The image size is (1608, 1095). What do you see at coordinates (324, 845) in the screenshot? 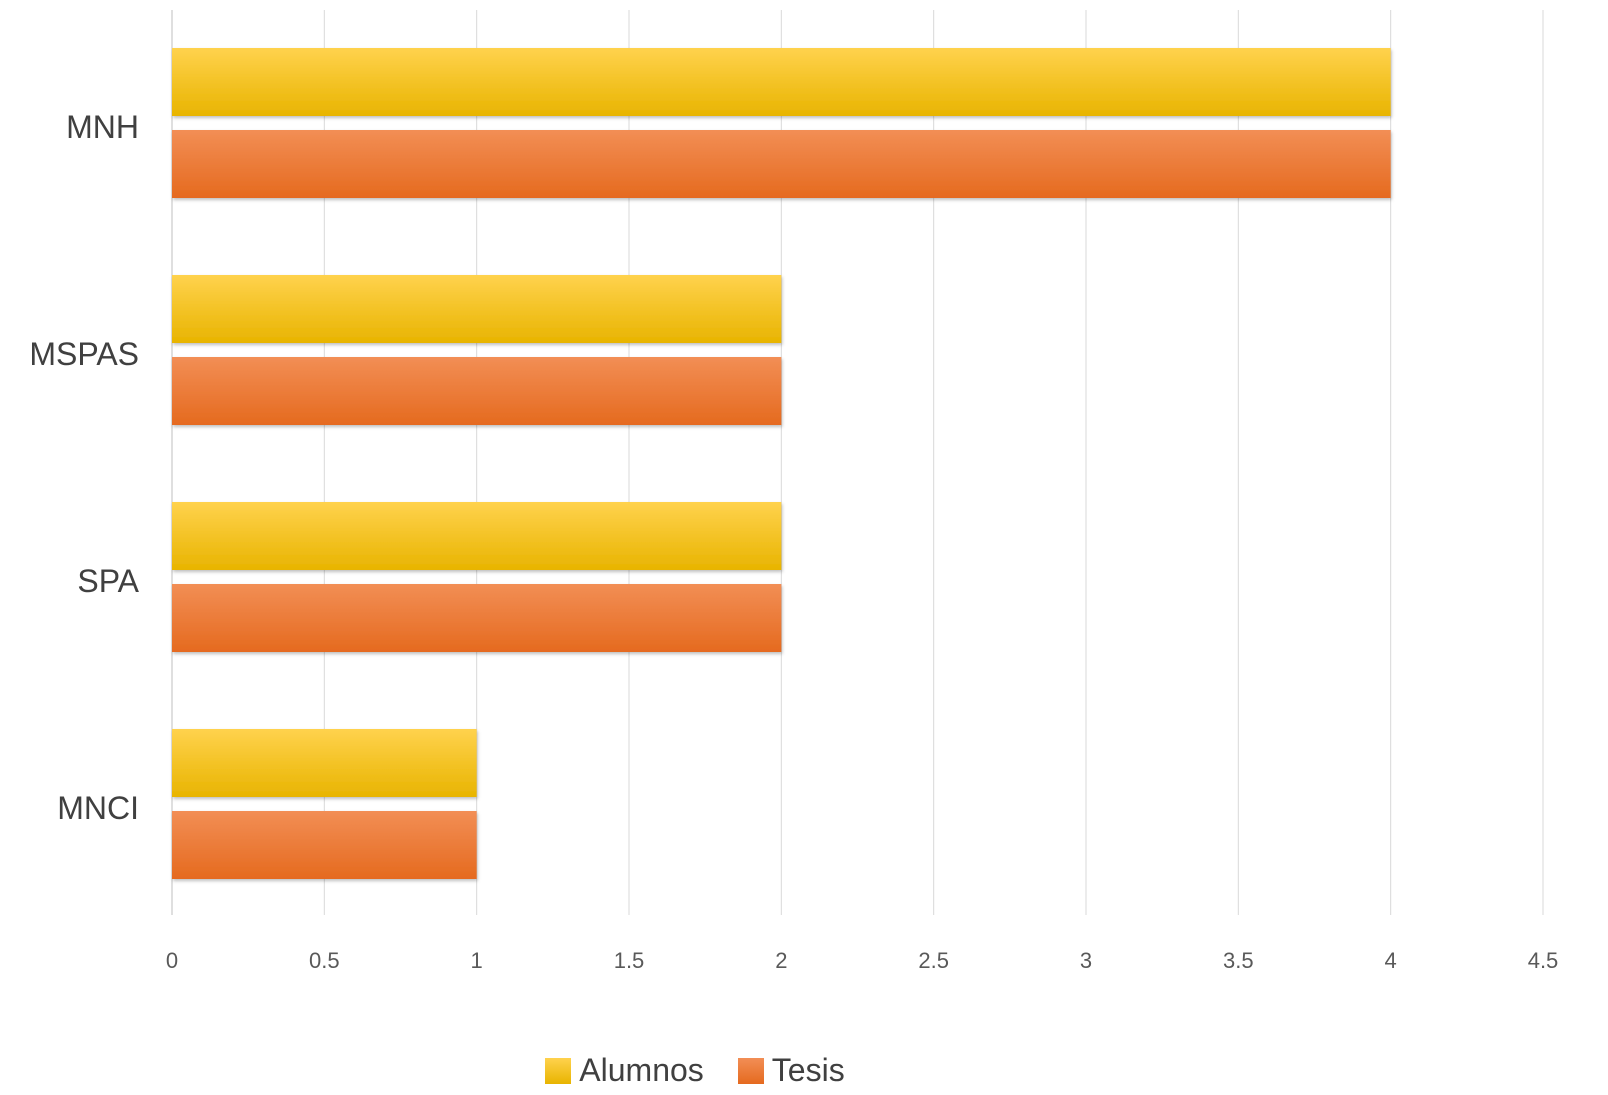
I see `bar-tesis-mnci` at bounding box center [324, 845].